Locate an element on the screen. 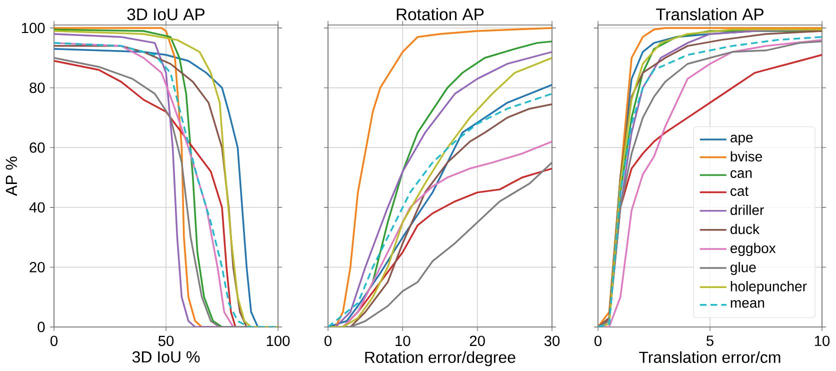 This screenshot has width=836, height=371. x-axis-title: Rotation error/degree is located at coordinates (440, 358).